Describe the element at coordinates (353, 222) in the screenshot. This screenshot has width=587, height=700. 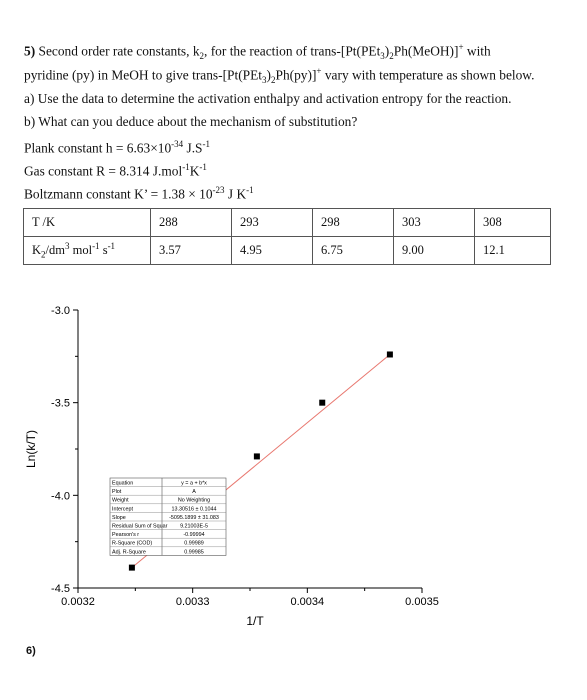
I see `table-cell: 298` at that location.